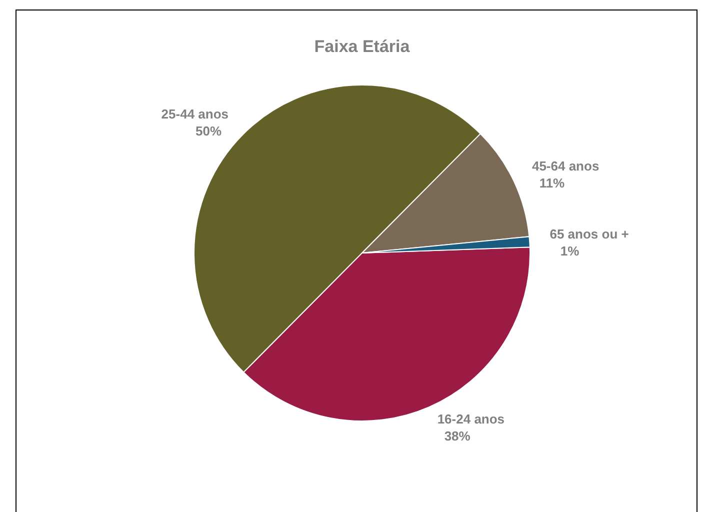 This screenshot has height=512, width=704. I want to click on chart-title: Faixa Etária, so click(362, 46).